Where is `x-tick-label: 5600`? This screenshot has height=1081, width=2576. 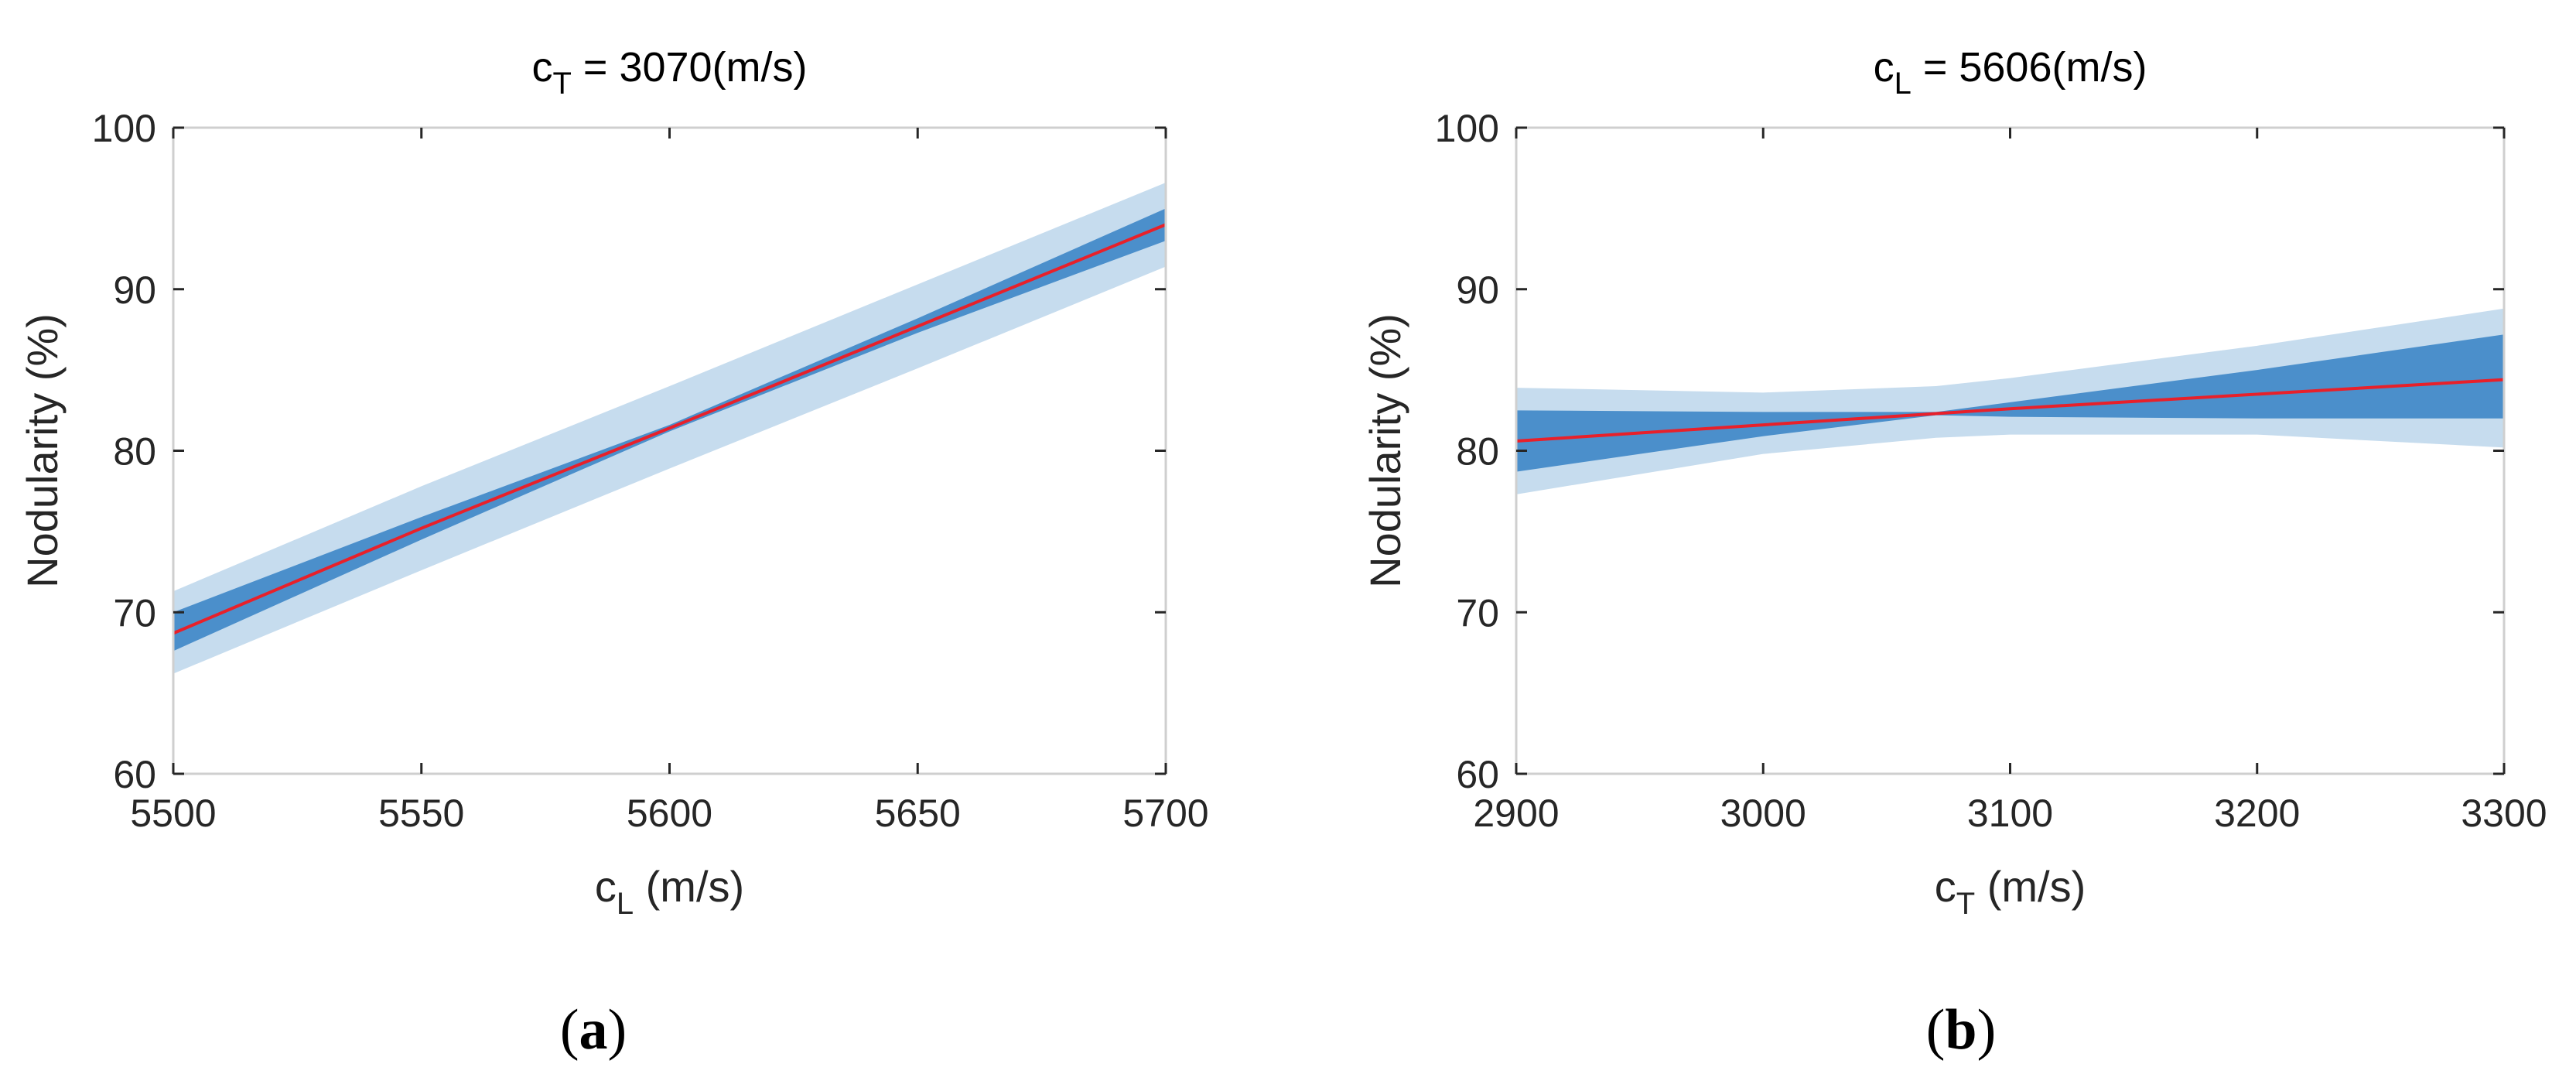 x-tick-label: 5600 is located at coordinates (669, 813).